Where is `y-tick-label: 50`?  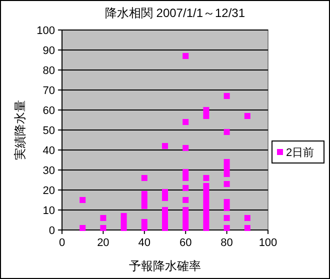 y-tick-label: 50 is located at coordinates (48, 131).